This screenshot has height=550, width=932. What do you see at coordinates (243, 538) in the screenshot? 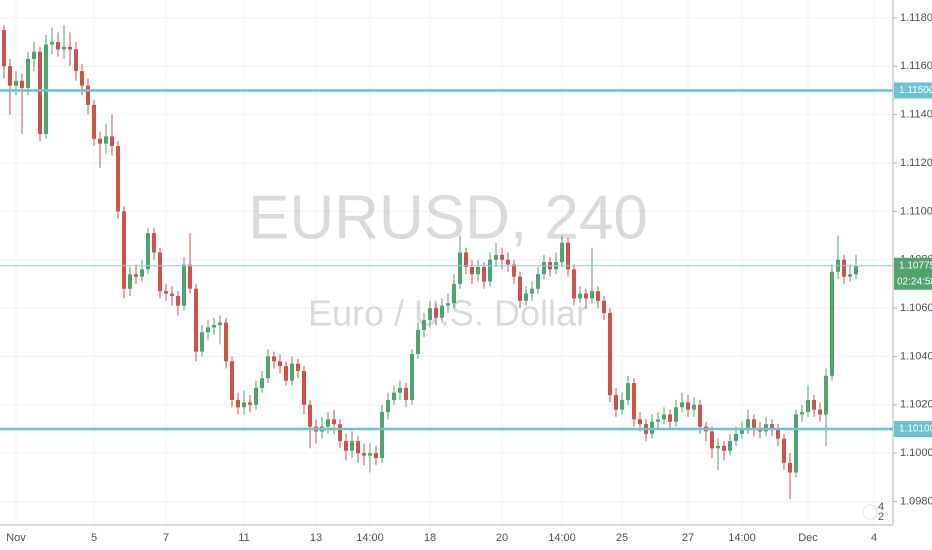
I see `x-tick-label: 11` at bounding box center [243, 538].